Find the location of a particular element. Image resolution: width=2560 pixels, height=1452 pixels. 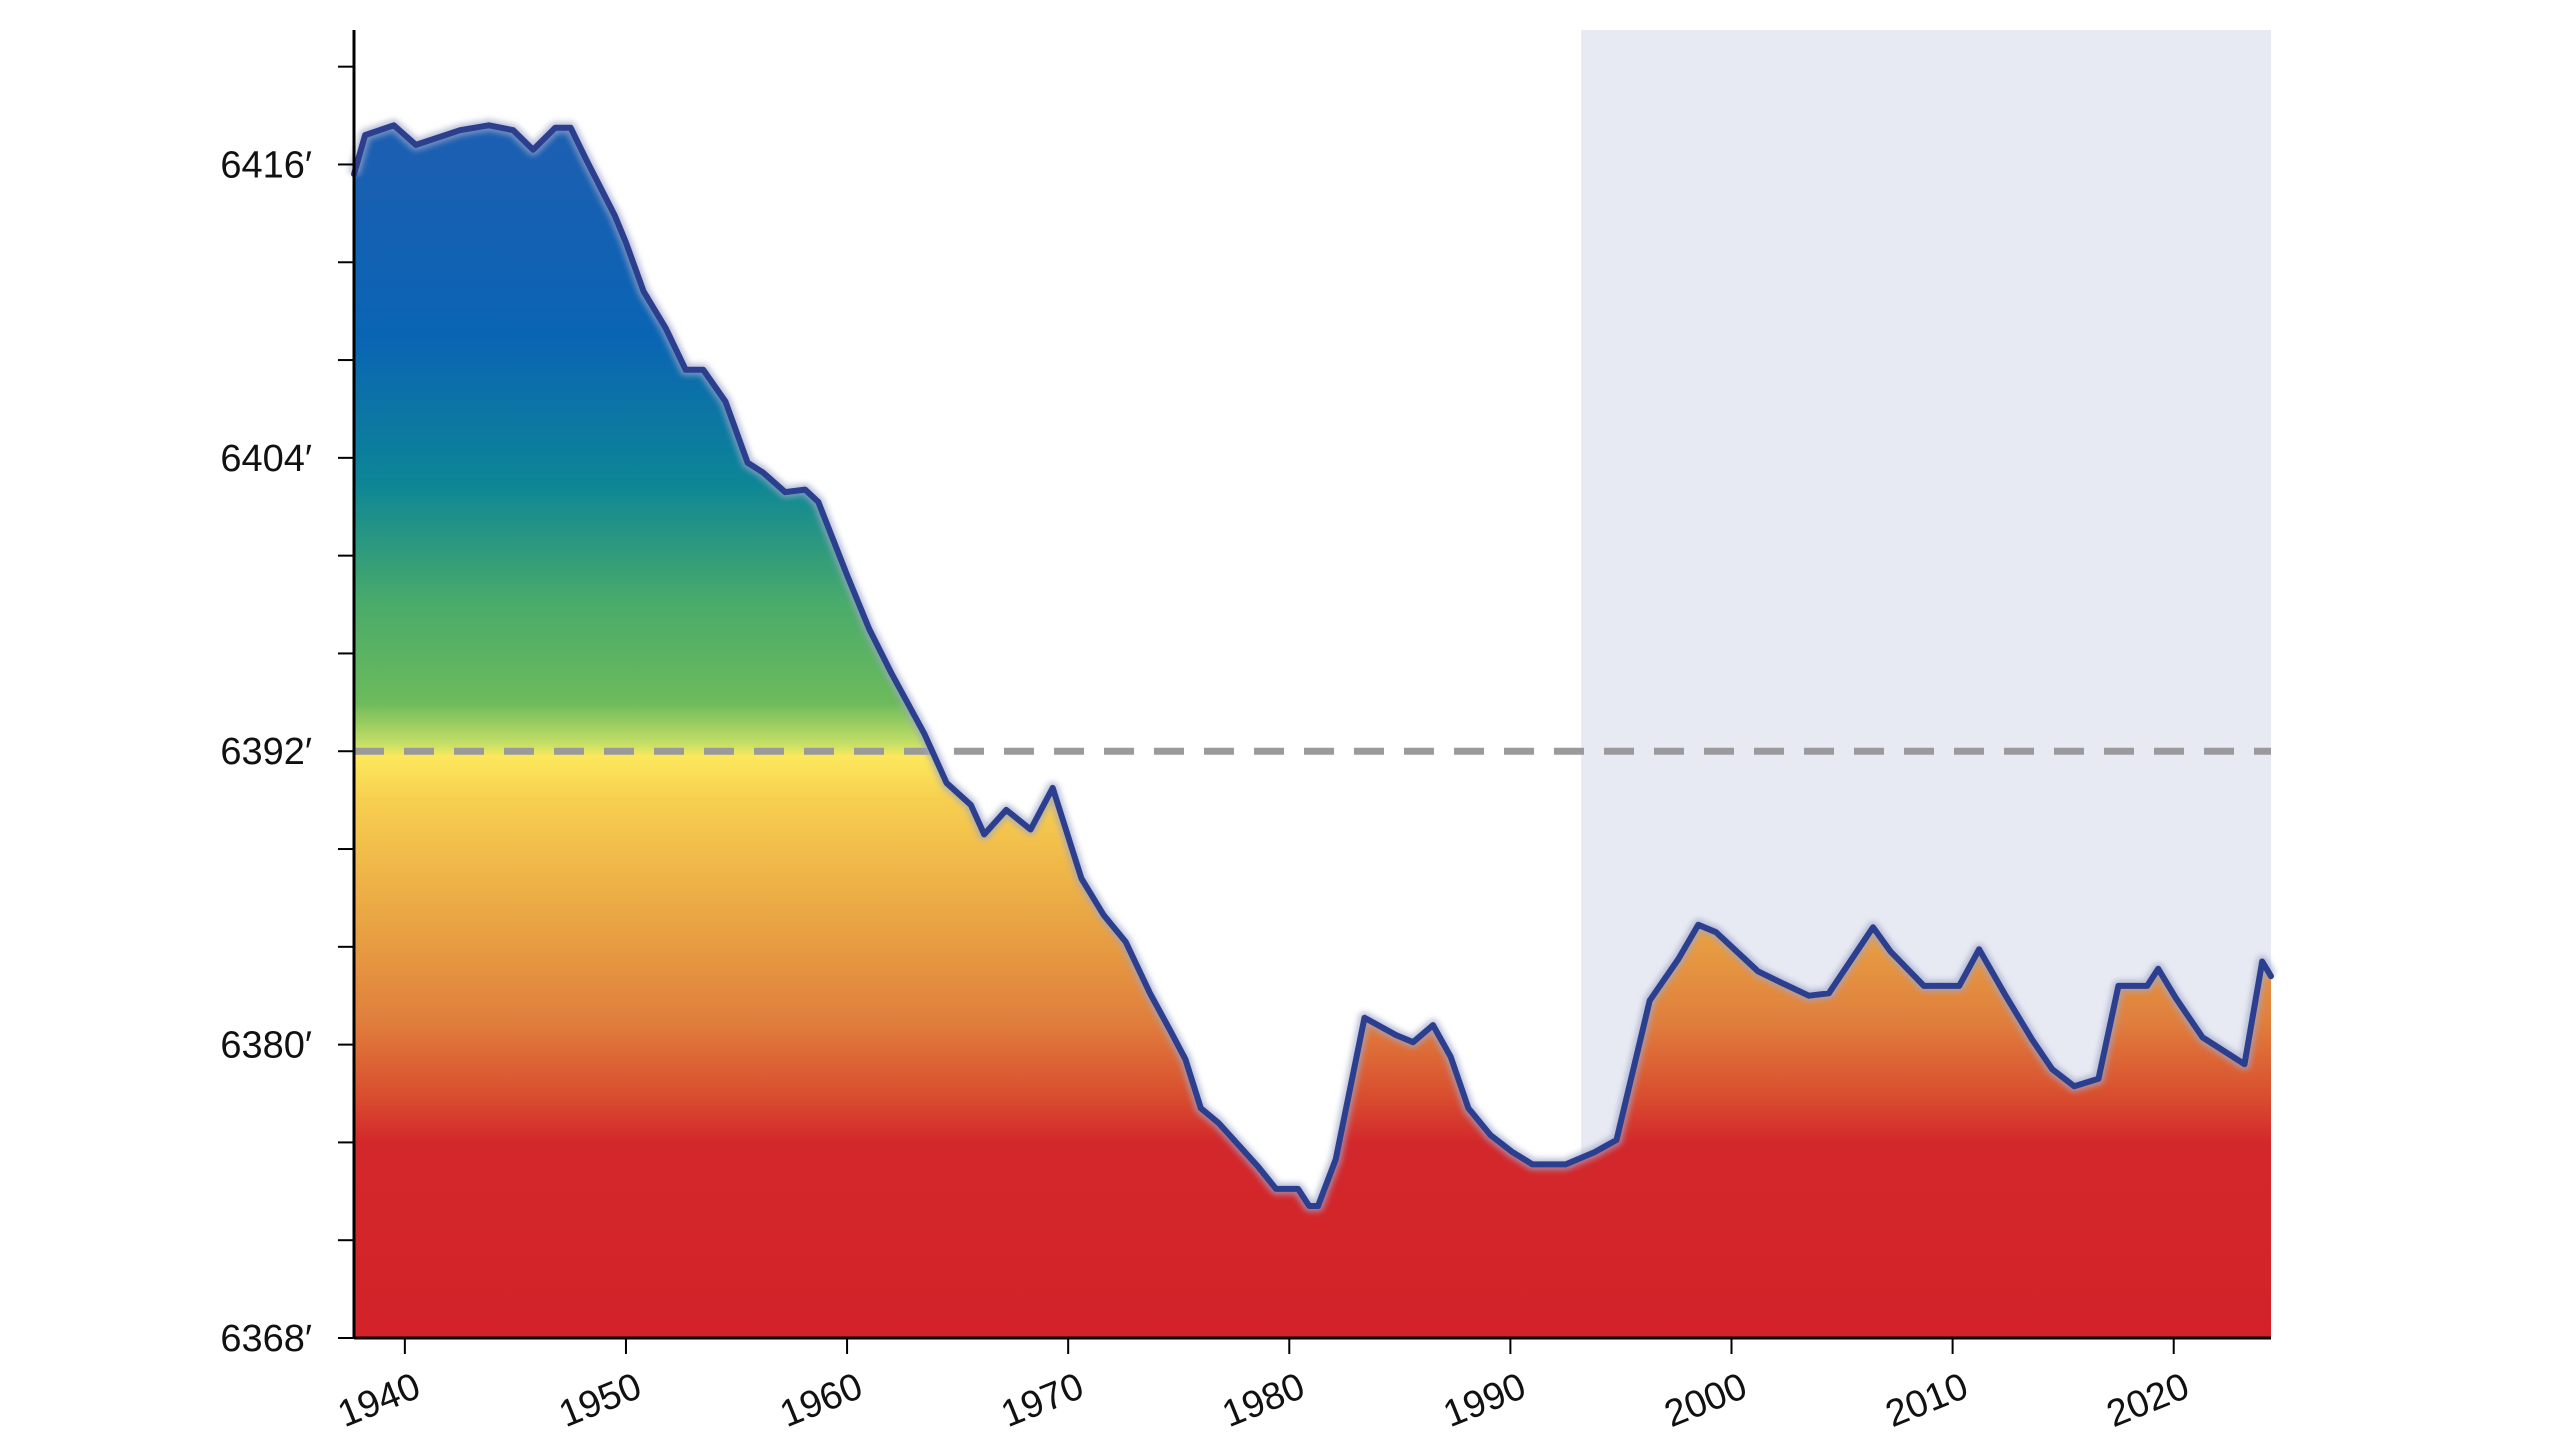

x-tick-label: 1960 is located at coordinates (821, 1400).